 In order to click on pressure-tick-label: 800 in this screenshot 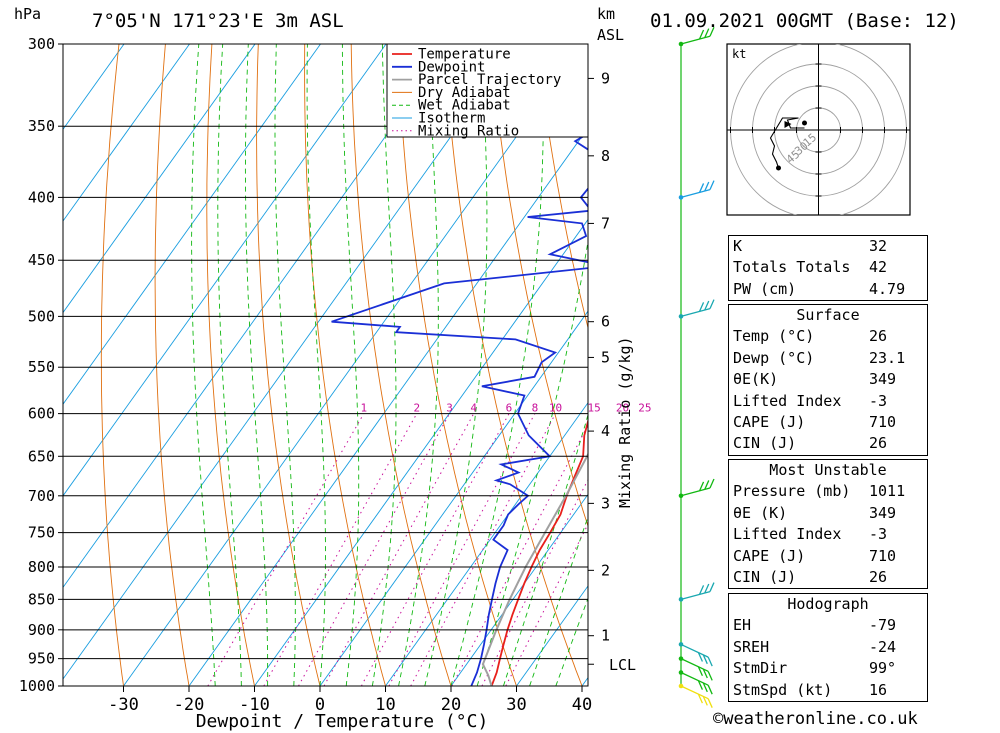, I will do `click(41, 567)`.